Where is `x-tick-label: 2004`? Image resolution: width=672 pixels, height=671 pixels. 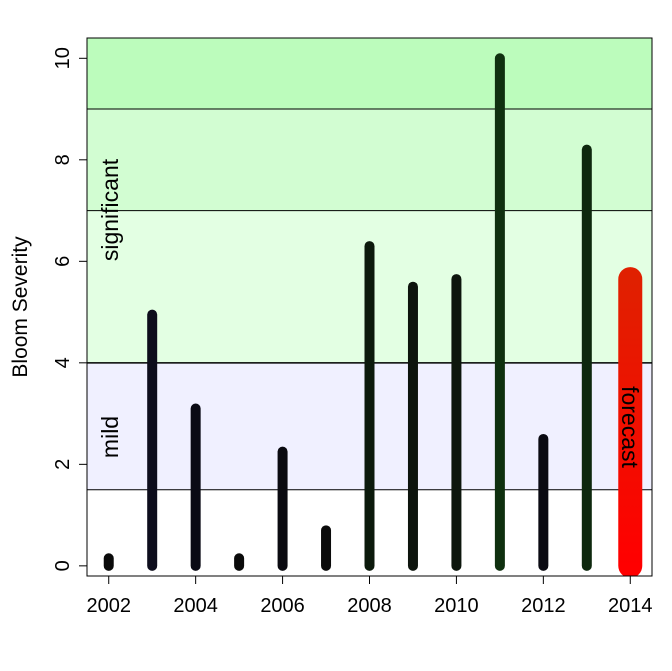 x-tick-label: 2004 is located at coordinates (195, 606).